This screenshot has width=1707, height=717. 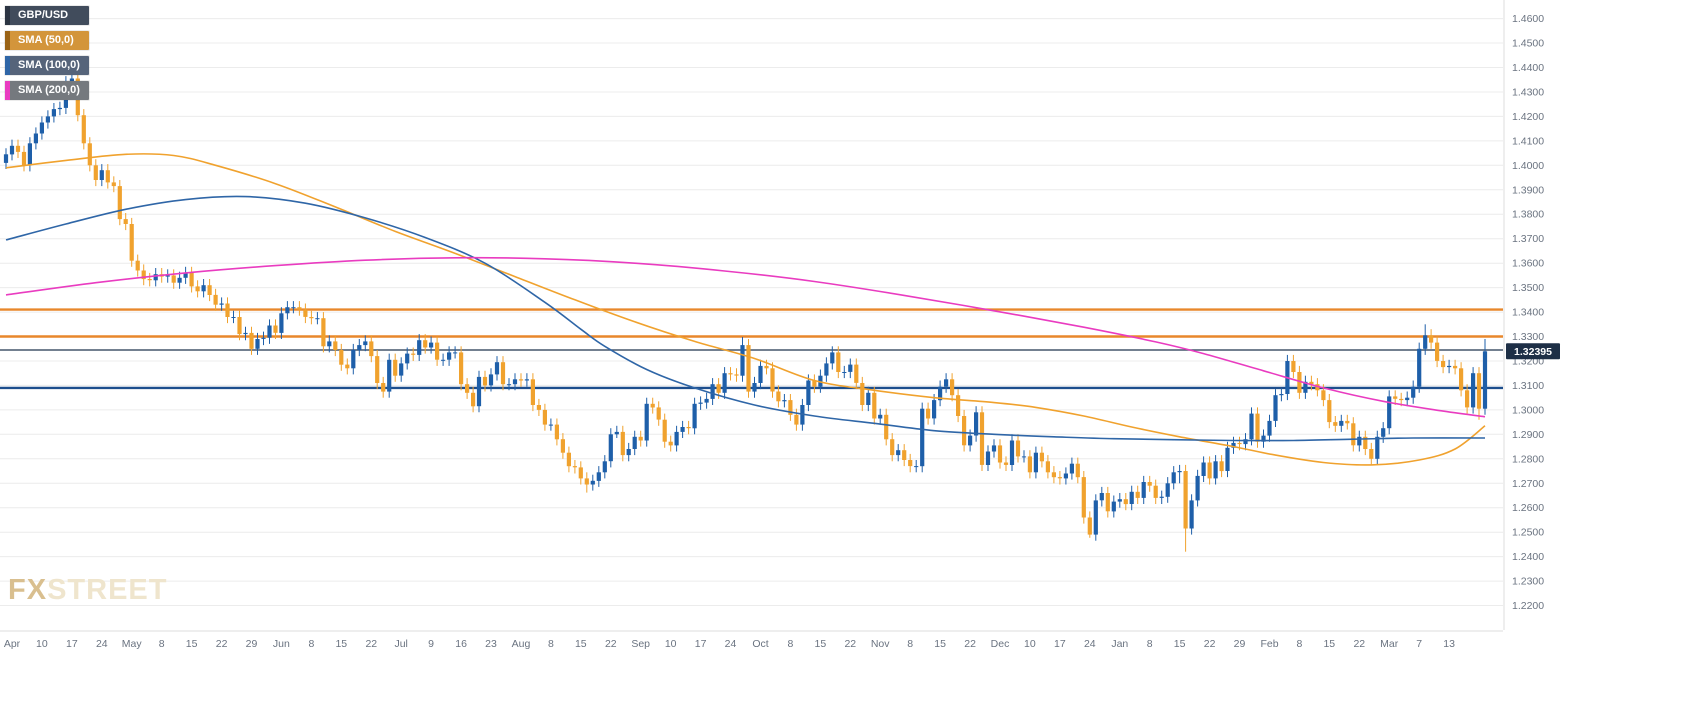 I want to click on sma50-badge: SMA (50,0), so click(x=47, y=40).